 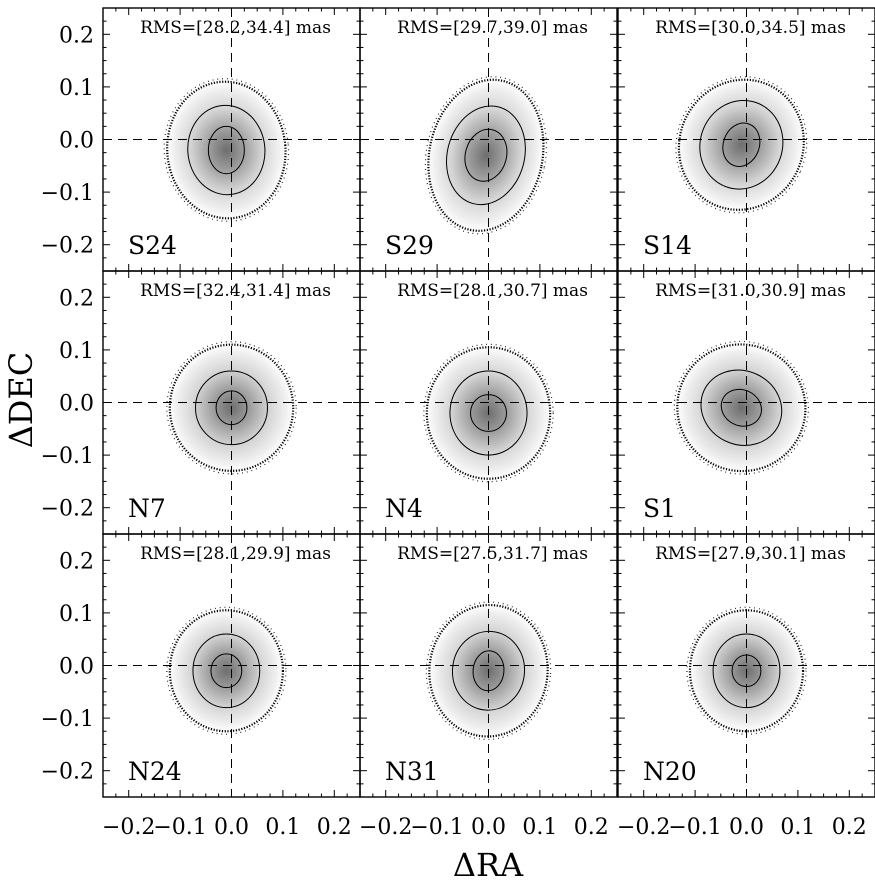 I want to click on field-label: N20, so click(x=670, y=771).